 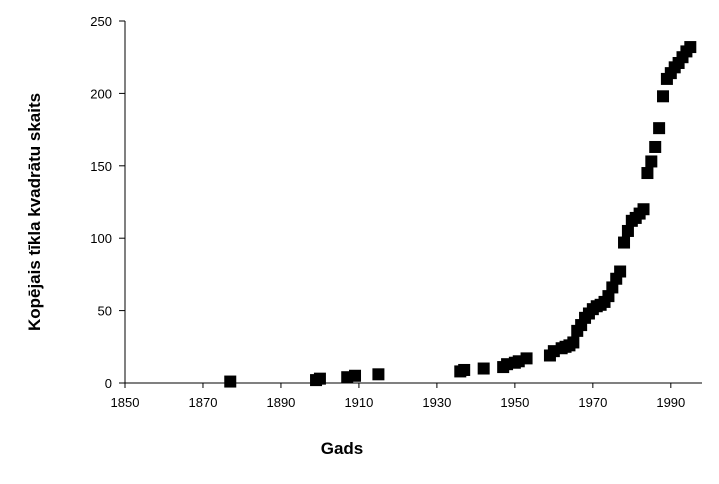 I want to click on x-tick-label: 1910, so click(x=358, y=402).